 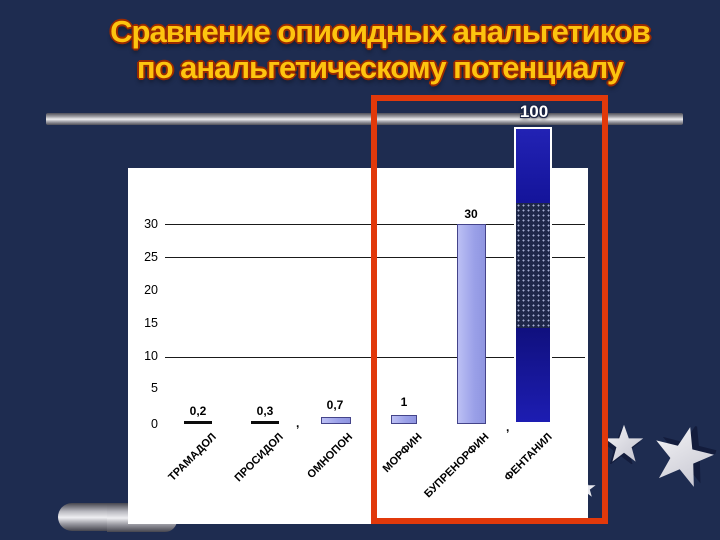 I want to click on value-label-tramadol: 0,2, so click(x=198, y=411).